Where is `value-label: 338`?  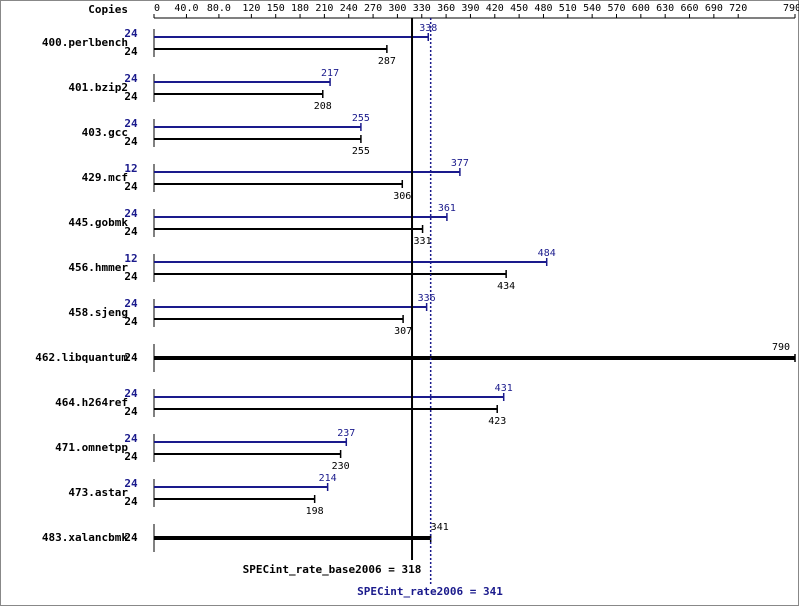
value-label: 338 is located at coordinates (428, 28).